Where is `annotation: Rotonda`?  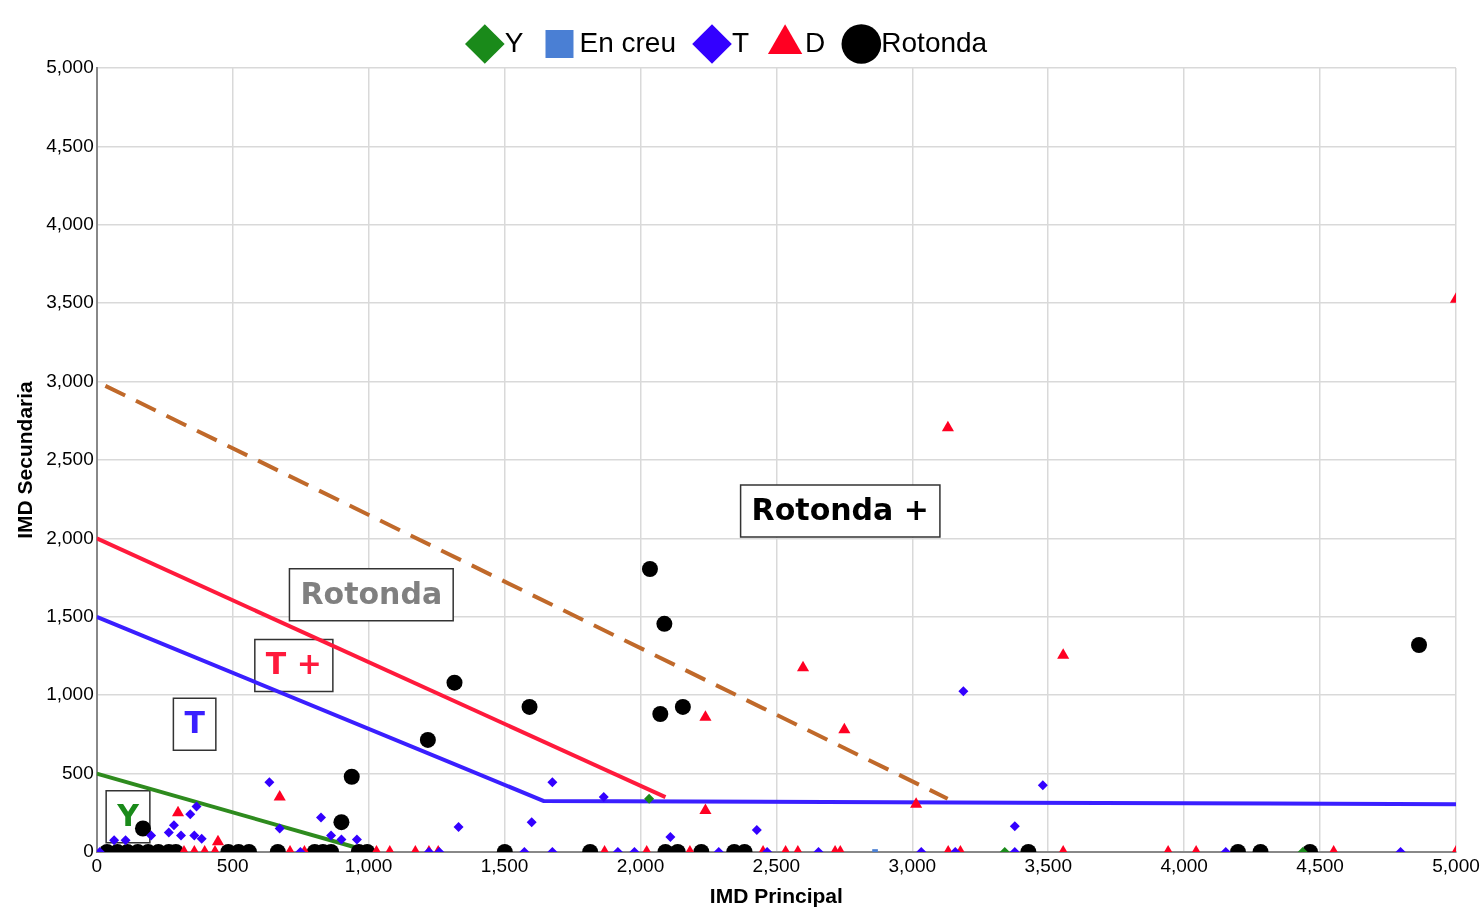
annotation: Rotonda is located at coordinates (371, 593).